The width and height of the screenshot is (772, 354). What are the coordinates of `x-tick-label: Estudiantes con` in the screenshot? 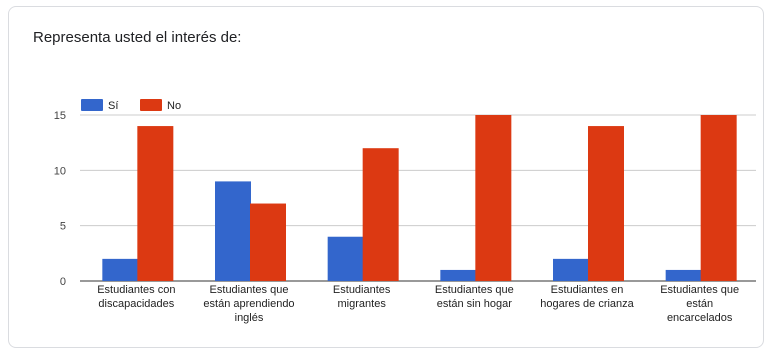 It's located at (136, 290).